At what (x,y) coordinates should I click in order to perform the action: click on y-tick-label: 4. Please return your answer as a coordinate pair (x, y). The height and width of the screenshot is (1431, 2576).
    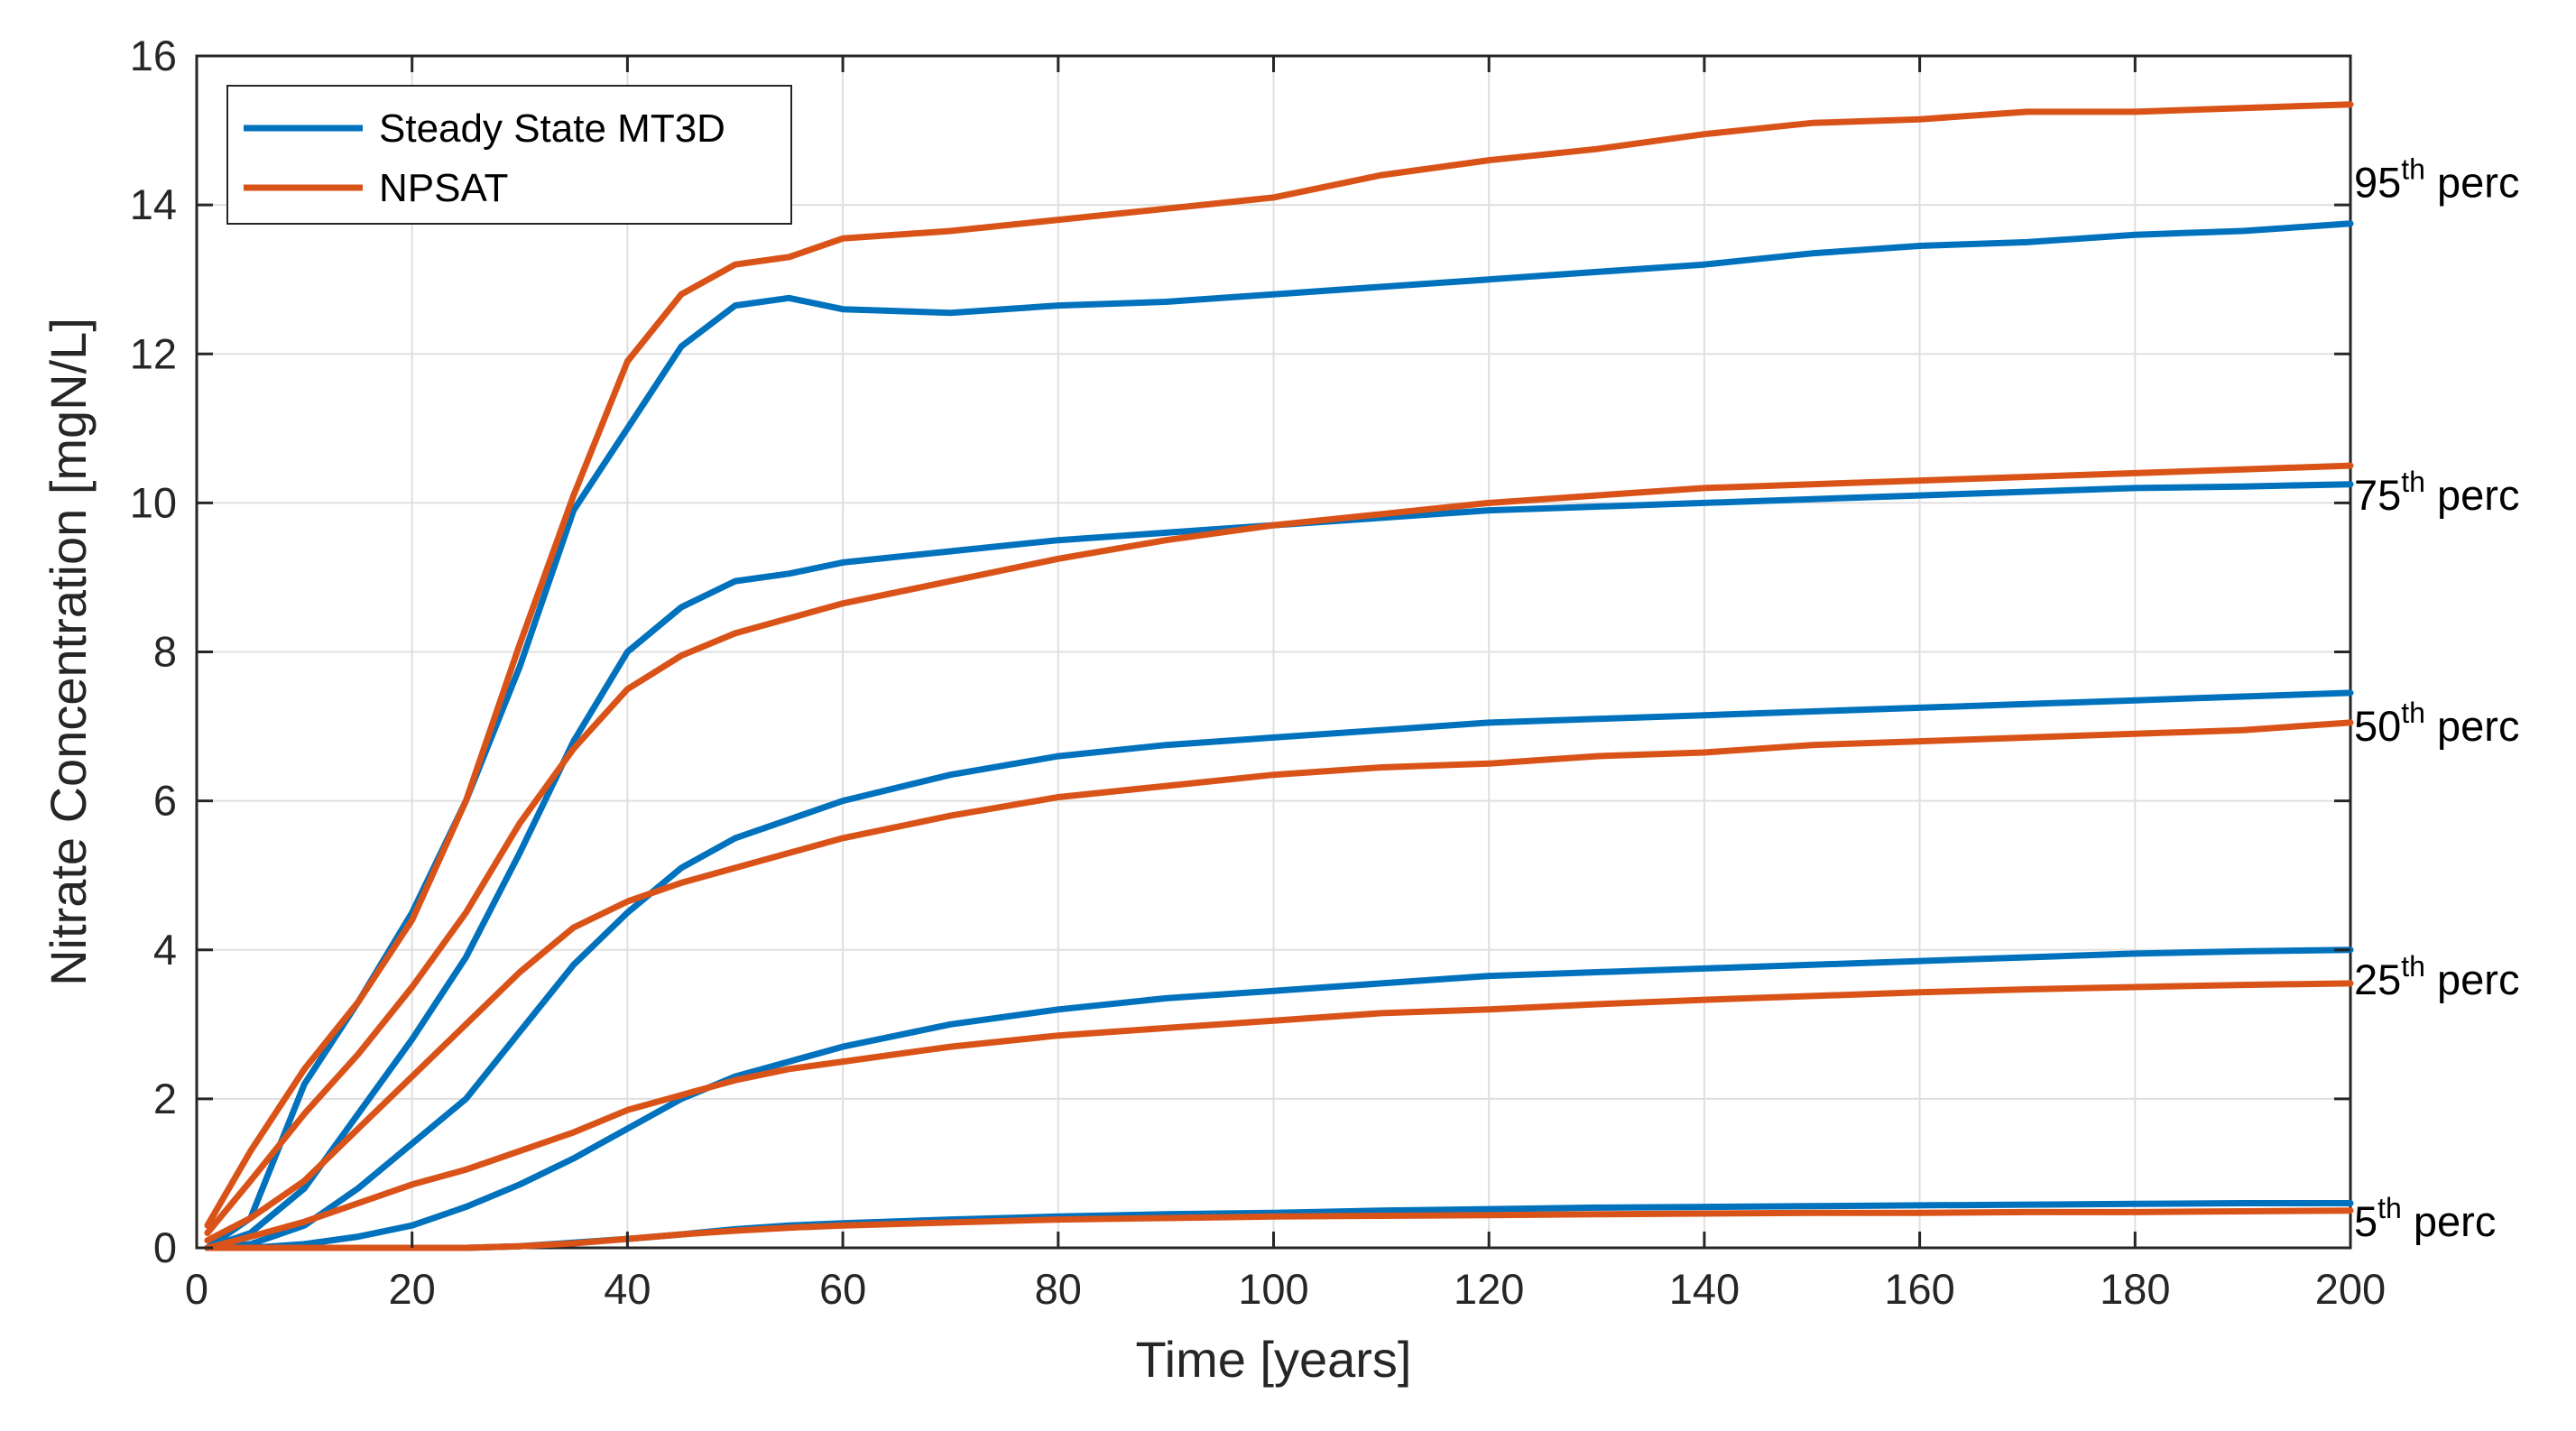
    Looking at the image, I should click on (165, 950).